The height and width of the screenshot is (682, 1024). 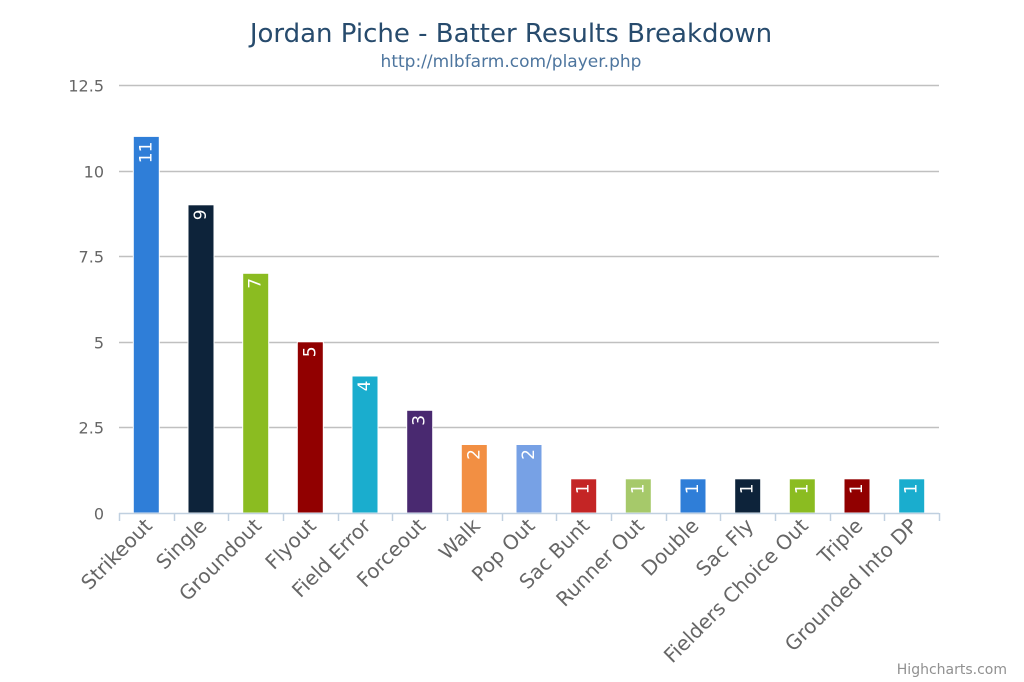 What do you see at coordinates (201, 214) in the screenshot?
I see `bar-value-label: 9` at bounding box center [201, 214].